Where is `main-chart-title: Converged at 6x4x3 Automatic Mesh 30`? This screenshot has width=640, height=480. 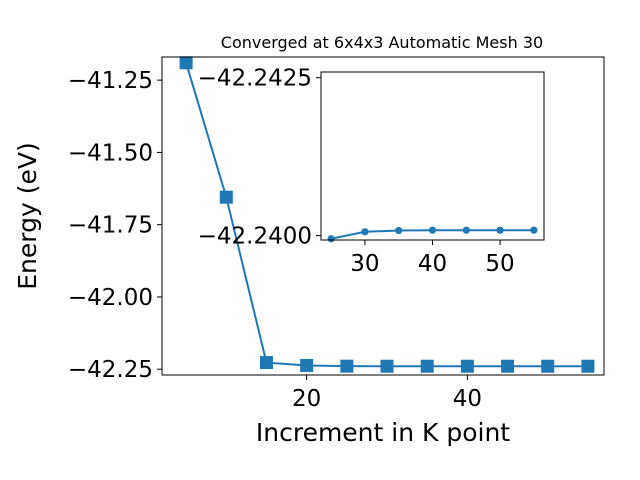 main-chart-title: Converged at 6x4x3 Automatic Mesh 30 is located at coordinates (382, 42).